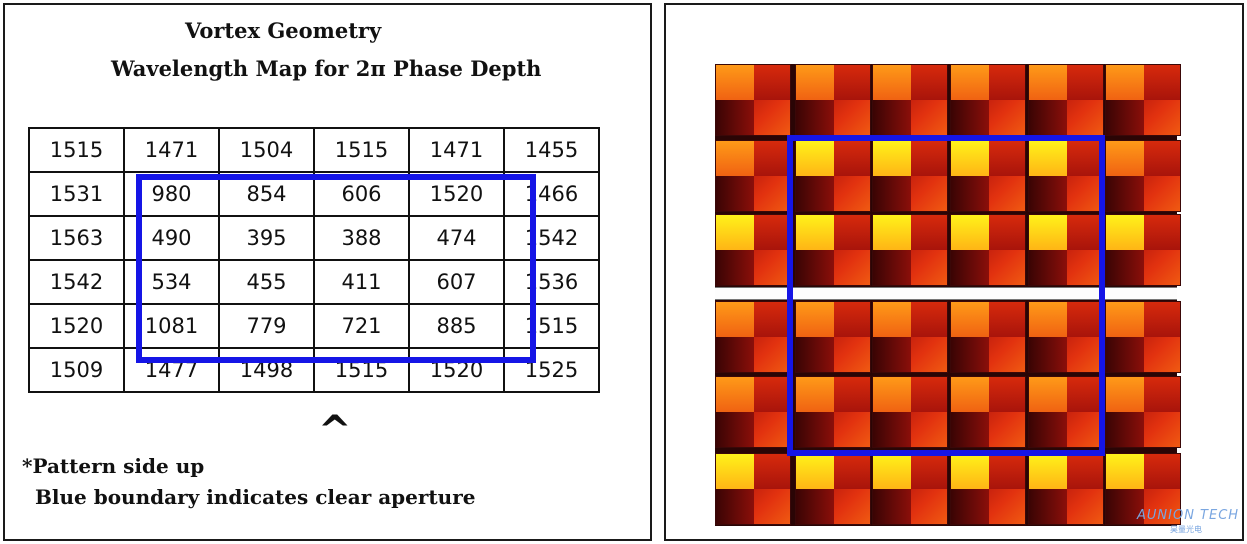  What do you see at coordinates (361, 194) in the screenshot?
I see `wavelength-cell: 606` at bounding box center [361, 194].